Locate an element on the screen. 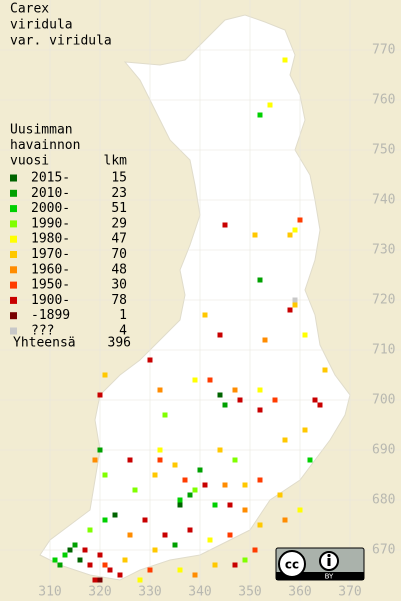 The height and width of the screenshot is (601, 401). legend-year: 2010- is located at coordinates (50, 193).